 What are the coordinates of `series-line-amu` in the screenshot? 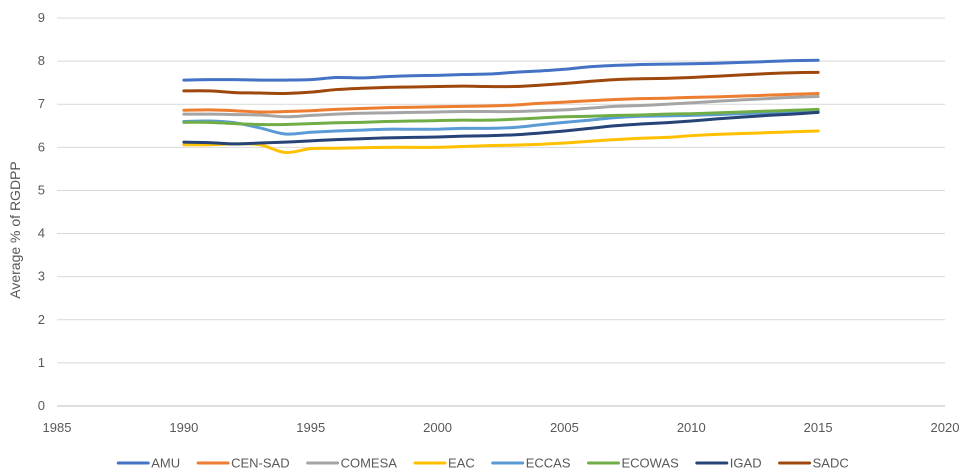 It's located at (501, 70).